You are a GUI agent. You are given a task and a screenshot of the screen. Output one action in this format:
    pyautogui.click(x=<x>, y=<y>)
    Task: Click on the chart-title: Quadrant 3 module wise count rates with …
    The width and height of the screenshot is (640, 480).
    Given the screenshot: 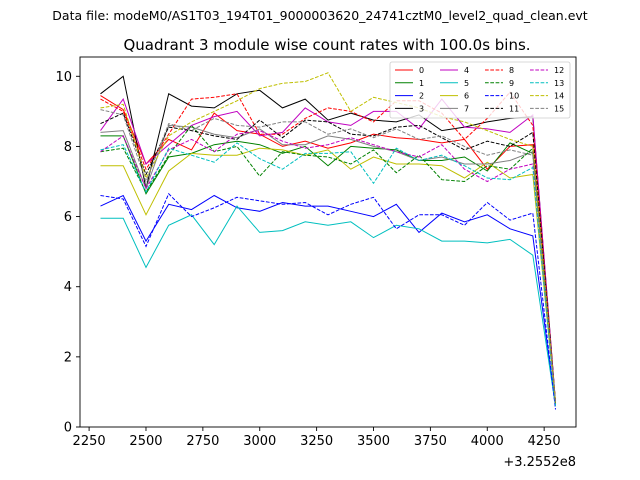 What is the action you would take?
    pyautogui.click(x=326, y=45)
    